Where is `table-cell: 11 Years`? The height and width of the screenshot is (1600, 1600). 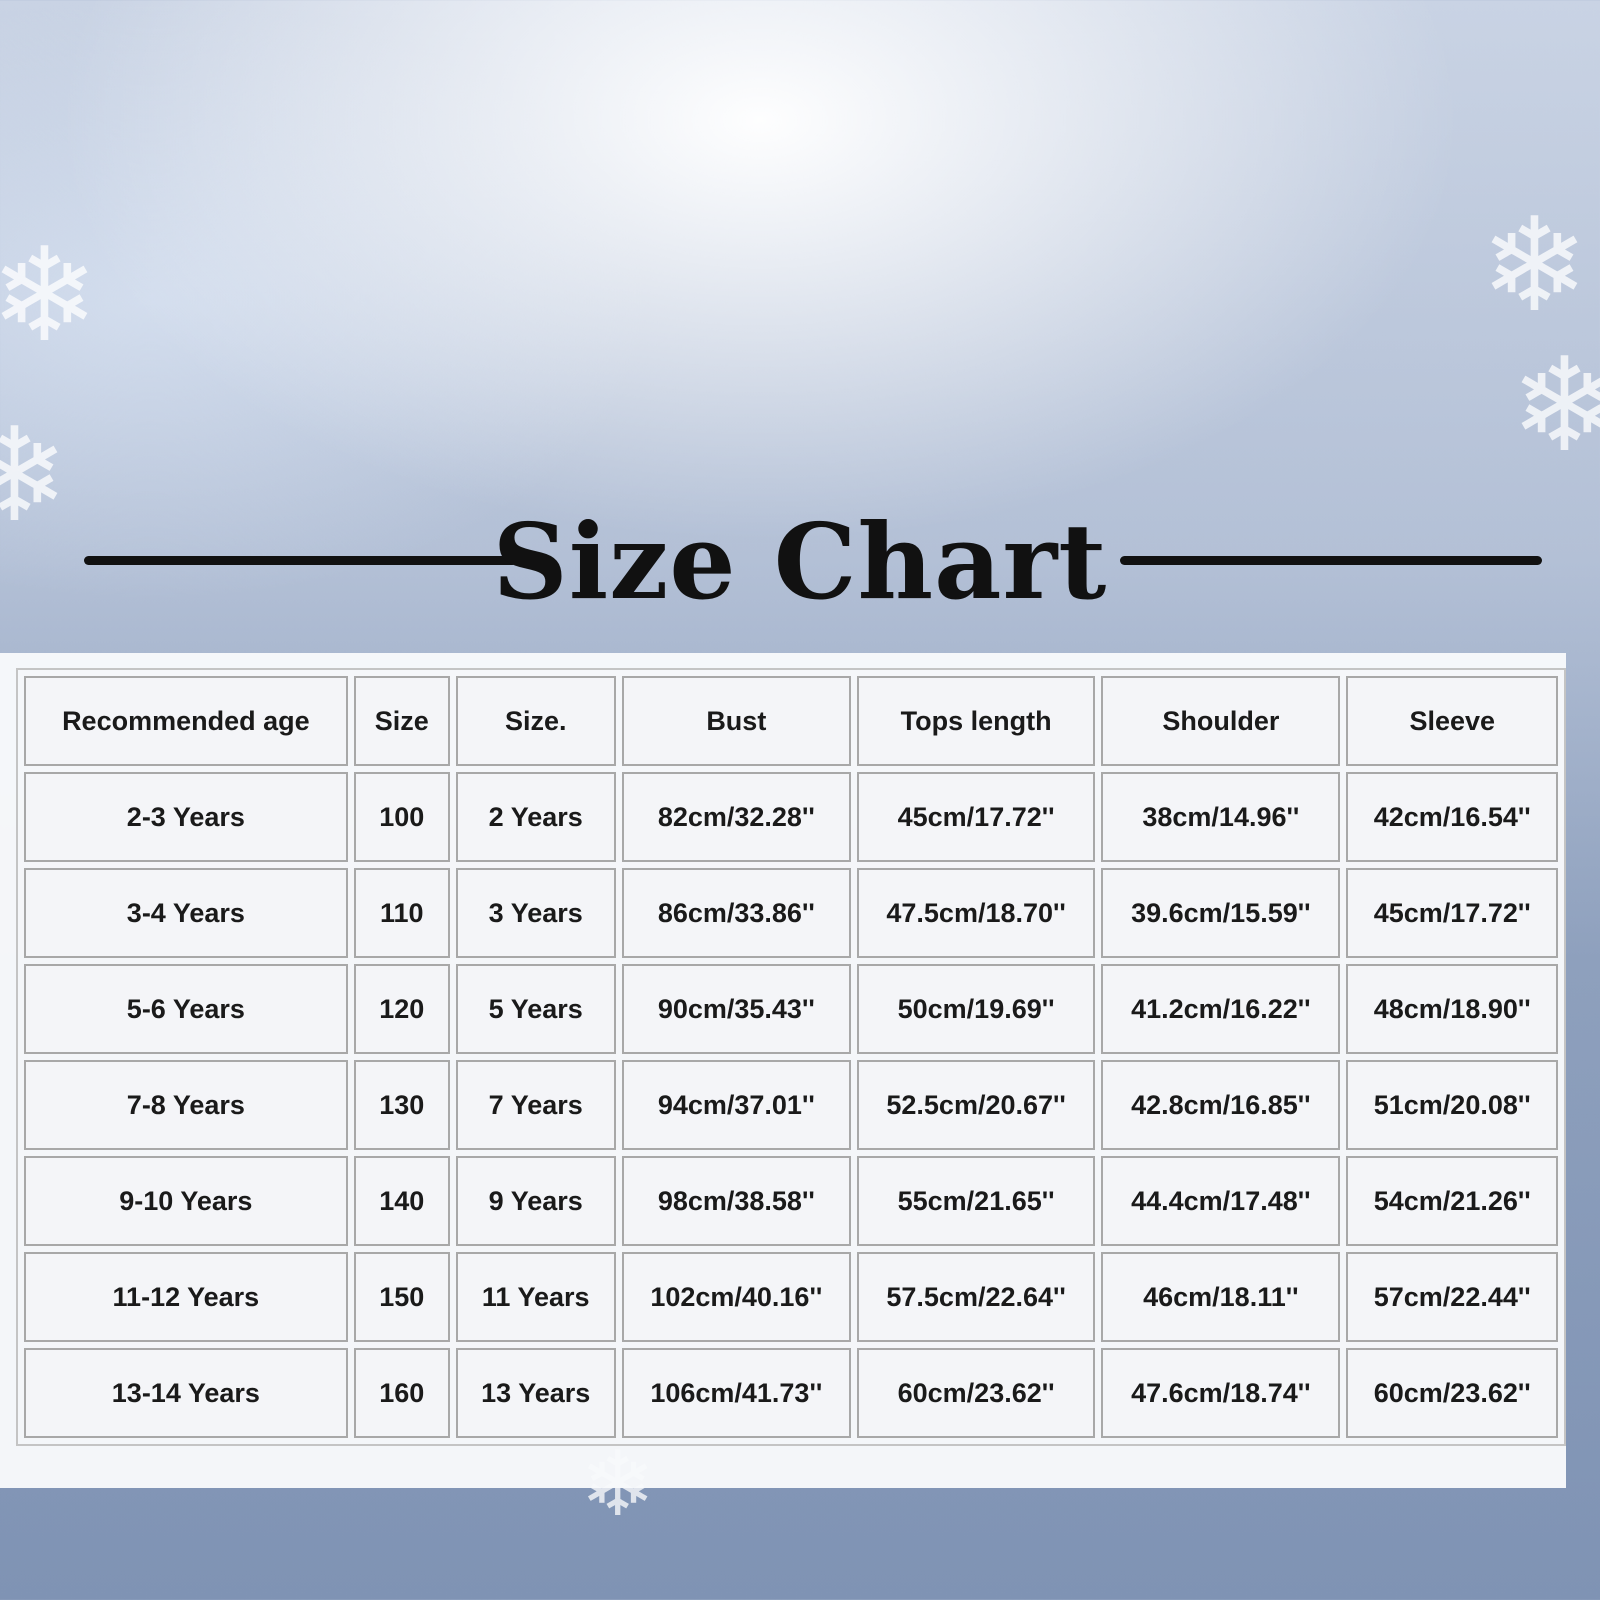
table-cell: 11 Years is located at coordinates (535, 1297).